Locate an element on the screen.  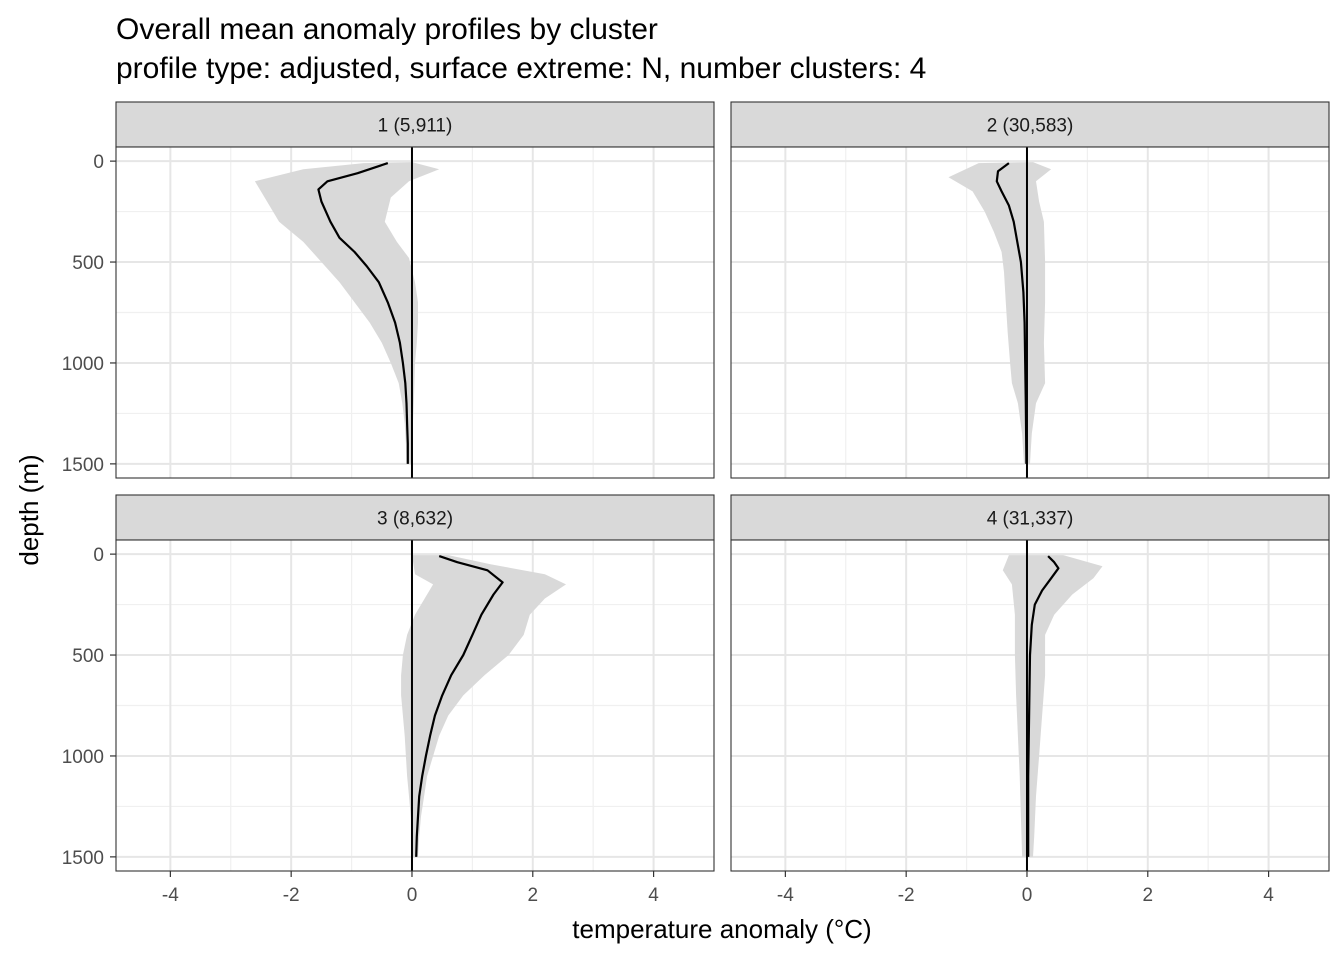
strip-label: 2 (30,583) is located at coordinates (1030, 126).